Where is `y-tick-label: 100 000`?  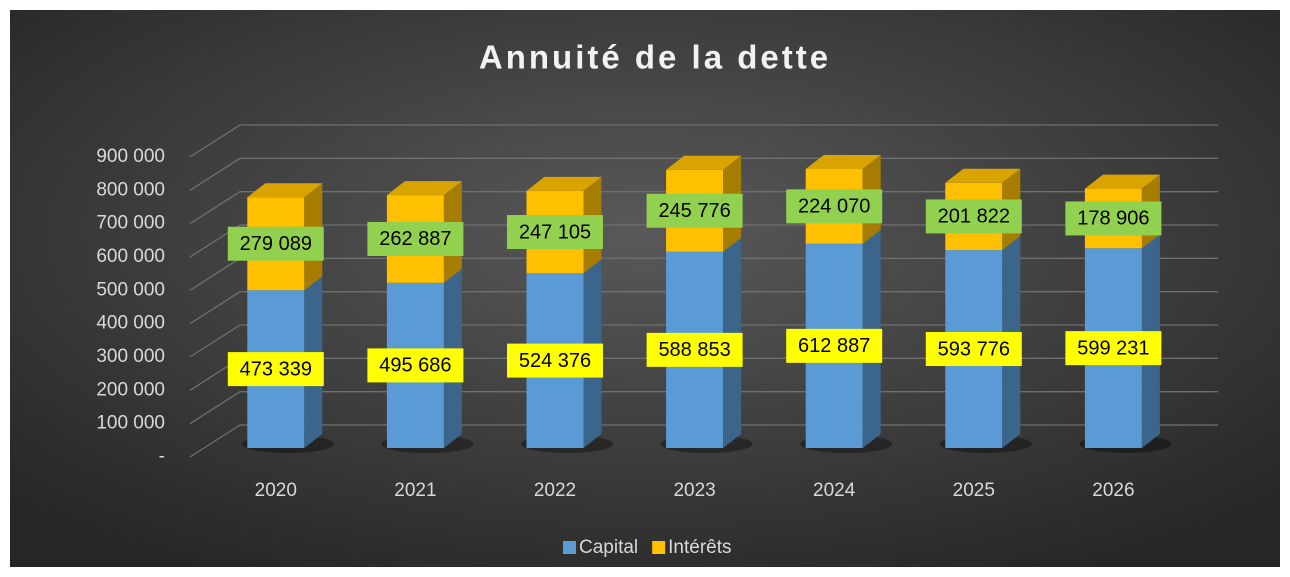 y-tick-label: 100 000 is located at coordinates (130, 423).